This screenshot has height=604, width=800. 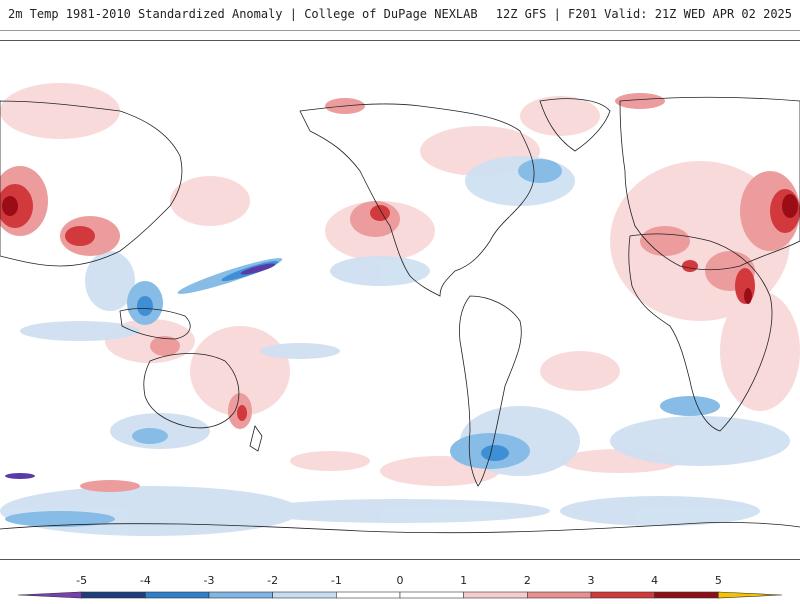 I want to click on colorbar-tick-label: -4, so click(x=145, y=580).